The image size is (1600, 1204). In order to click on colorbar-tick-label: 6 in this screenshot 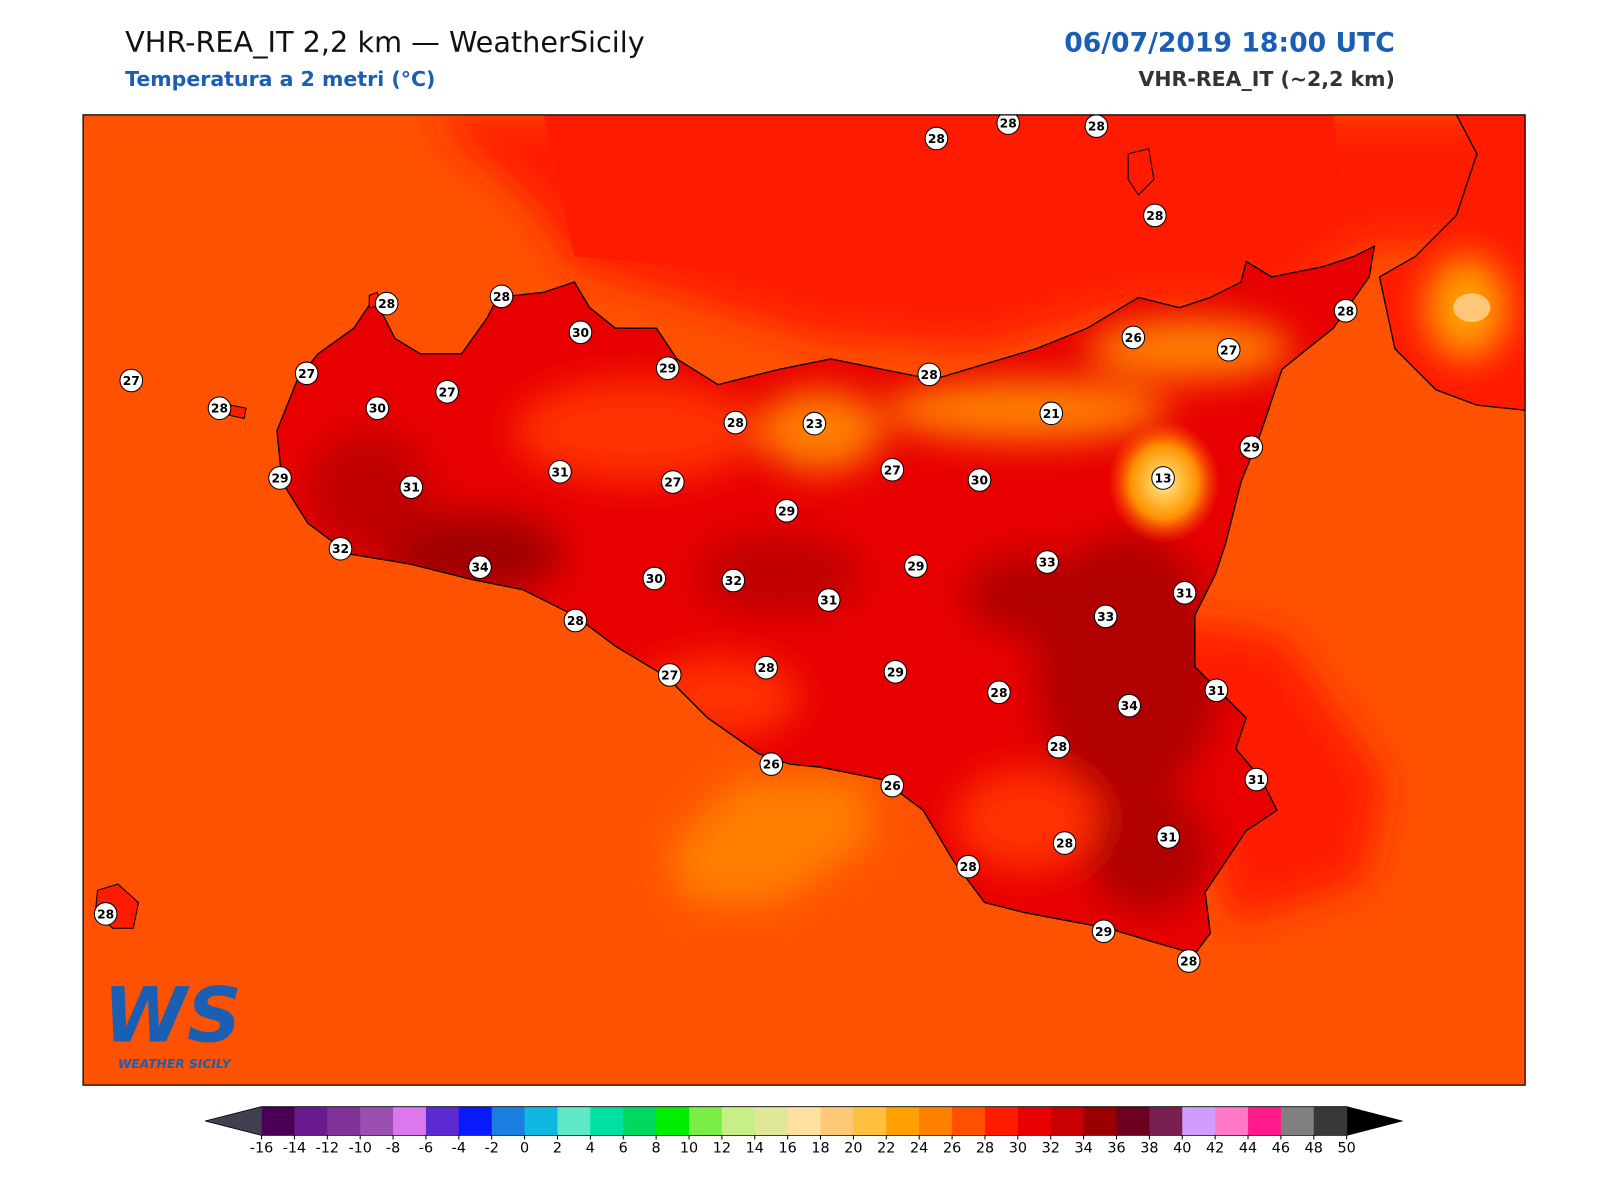, I will do `click(623, 1149)`.